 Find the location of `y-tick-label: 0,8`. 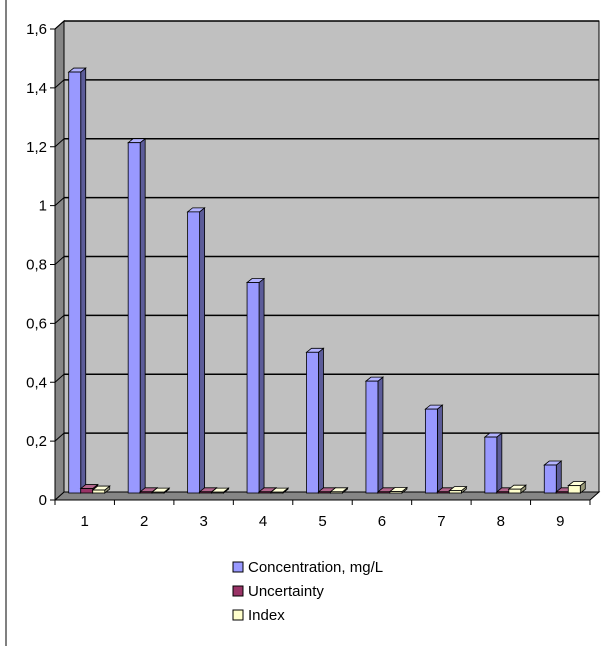

y-tick-label: 0,8 is located at coordinates (36, 265).